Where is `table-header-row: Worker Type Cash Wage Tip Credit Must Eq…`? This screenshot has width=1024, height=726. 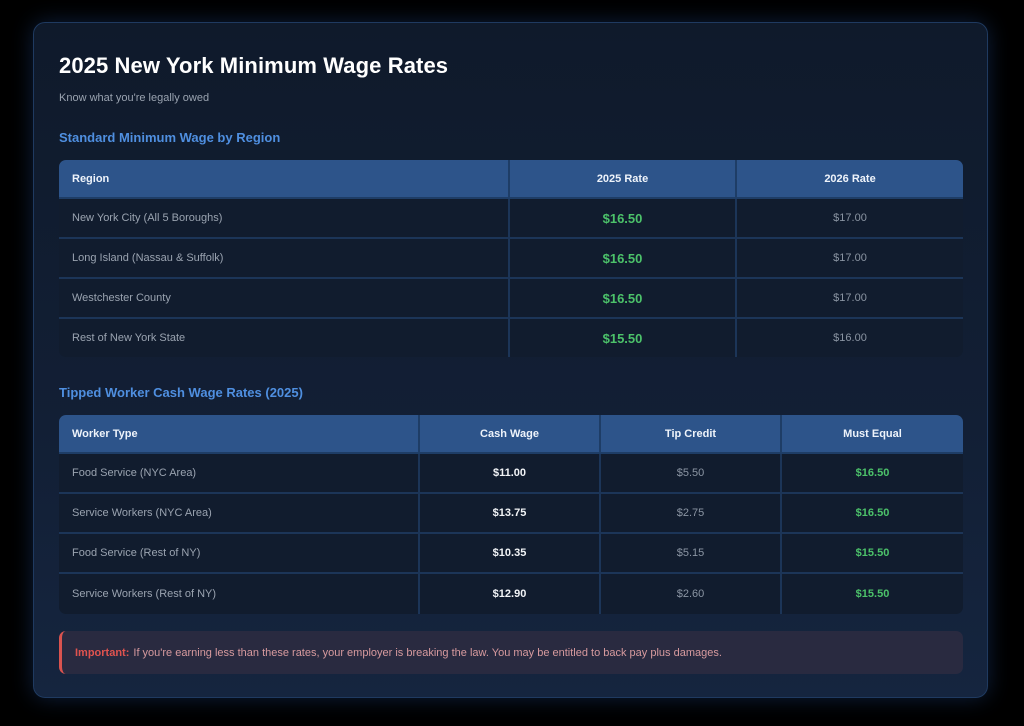 table-header-row: Worker Type Cash Wage Tip Credit Must Eq… is located at coordinates (511, 434).